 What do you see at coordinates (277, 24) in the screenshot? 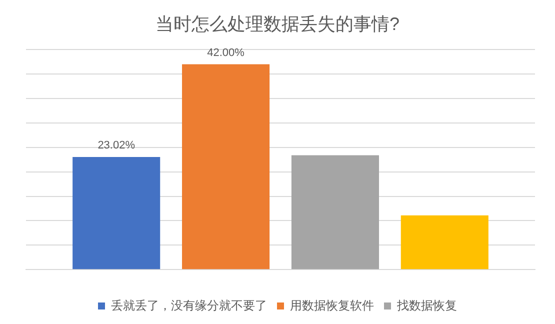
I see `chart-title: 当时怎么处理数据丢失的事情?` at bounding box center [277, 24].